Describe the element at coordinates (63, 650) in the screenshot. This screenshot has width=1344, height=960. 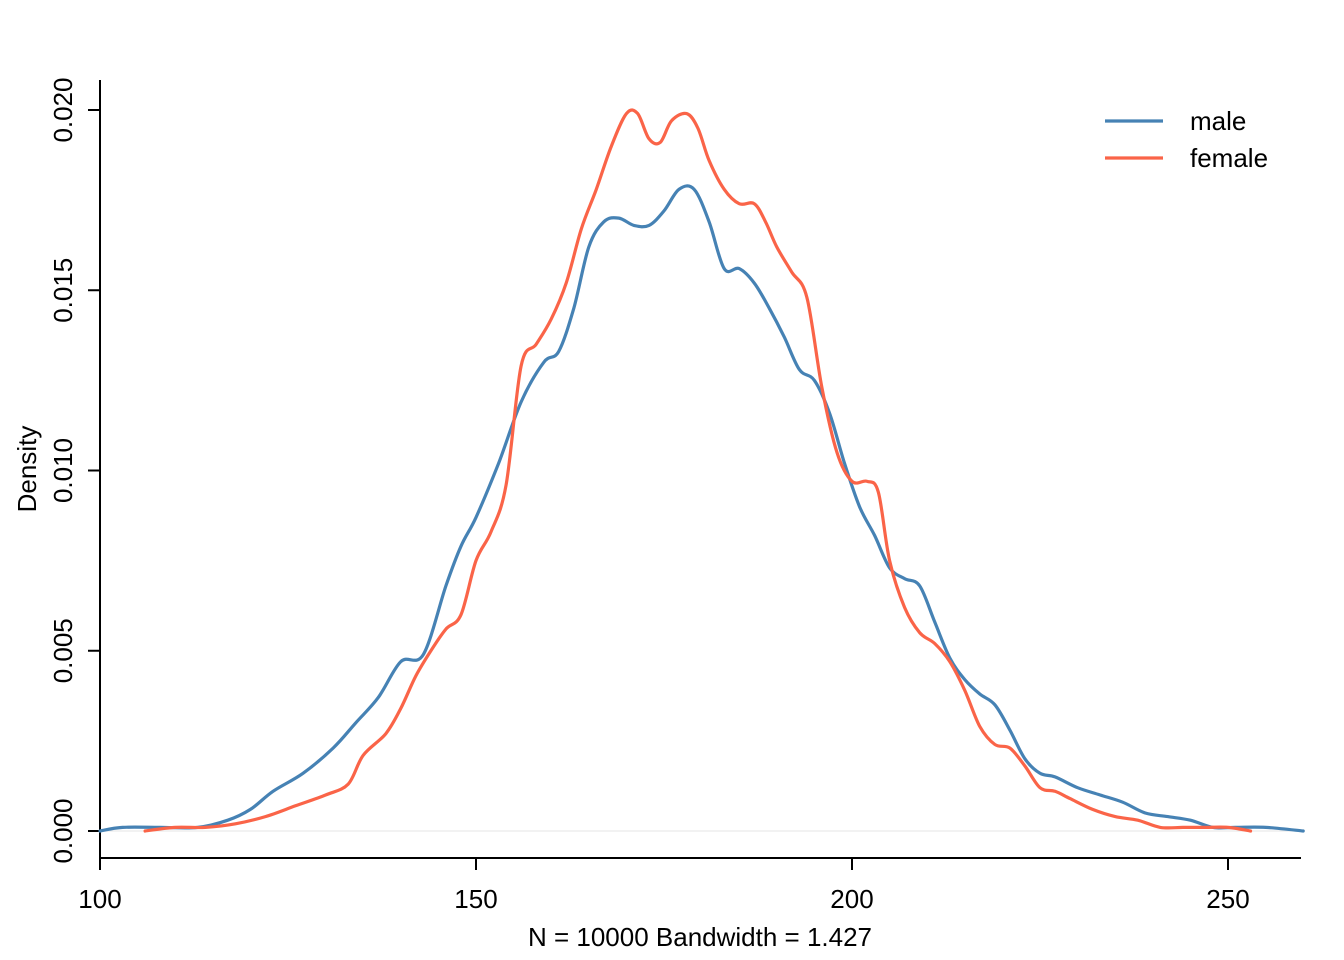
I see `y-tick-label: 0.005` at that location.